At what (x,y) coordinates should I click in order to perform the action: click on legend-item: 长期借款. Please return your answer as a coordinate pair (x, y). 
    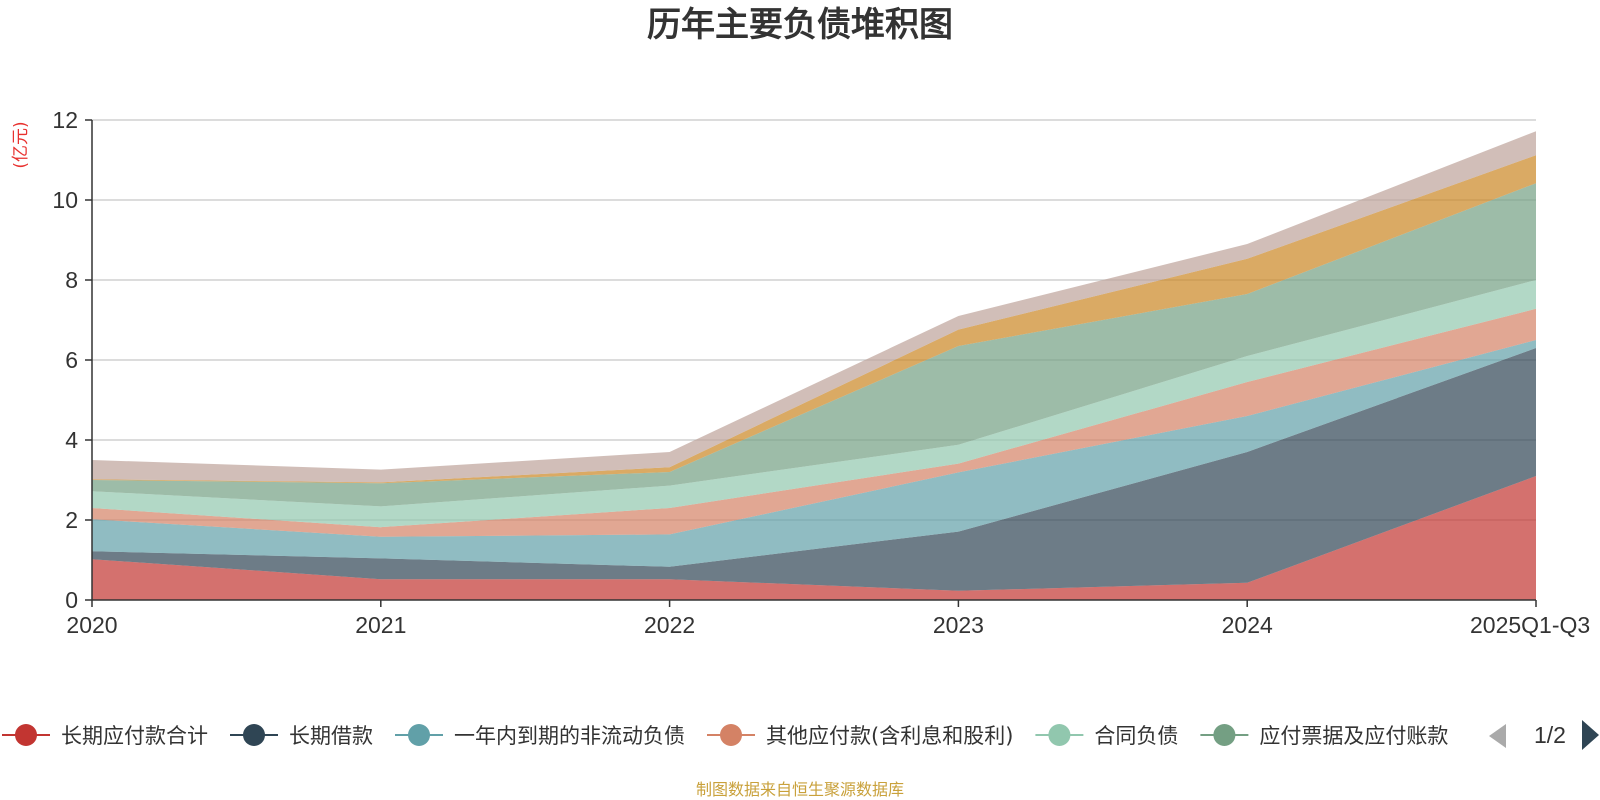
    Looking at the image, I should click on (301, 736).